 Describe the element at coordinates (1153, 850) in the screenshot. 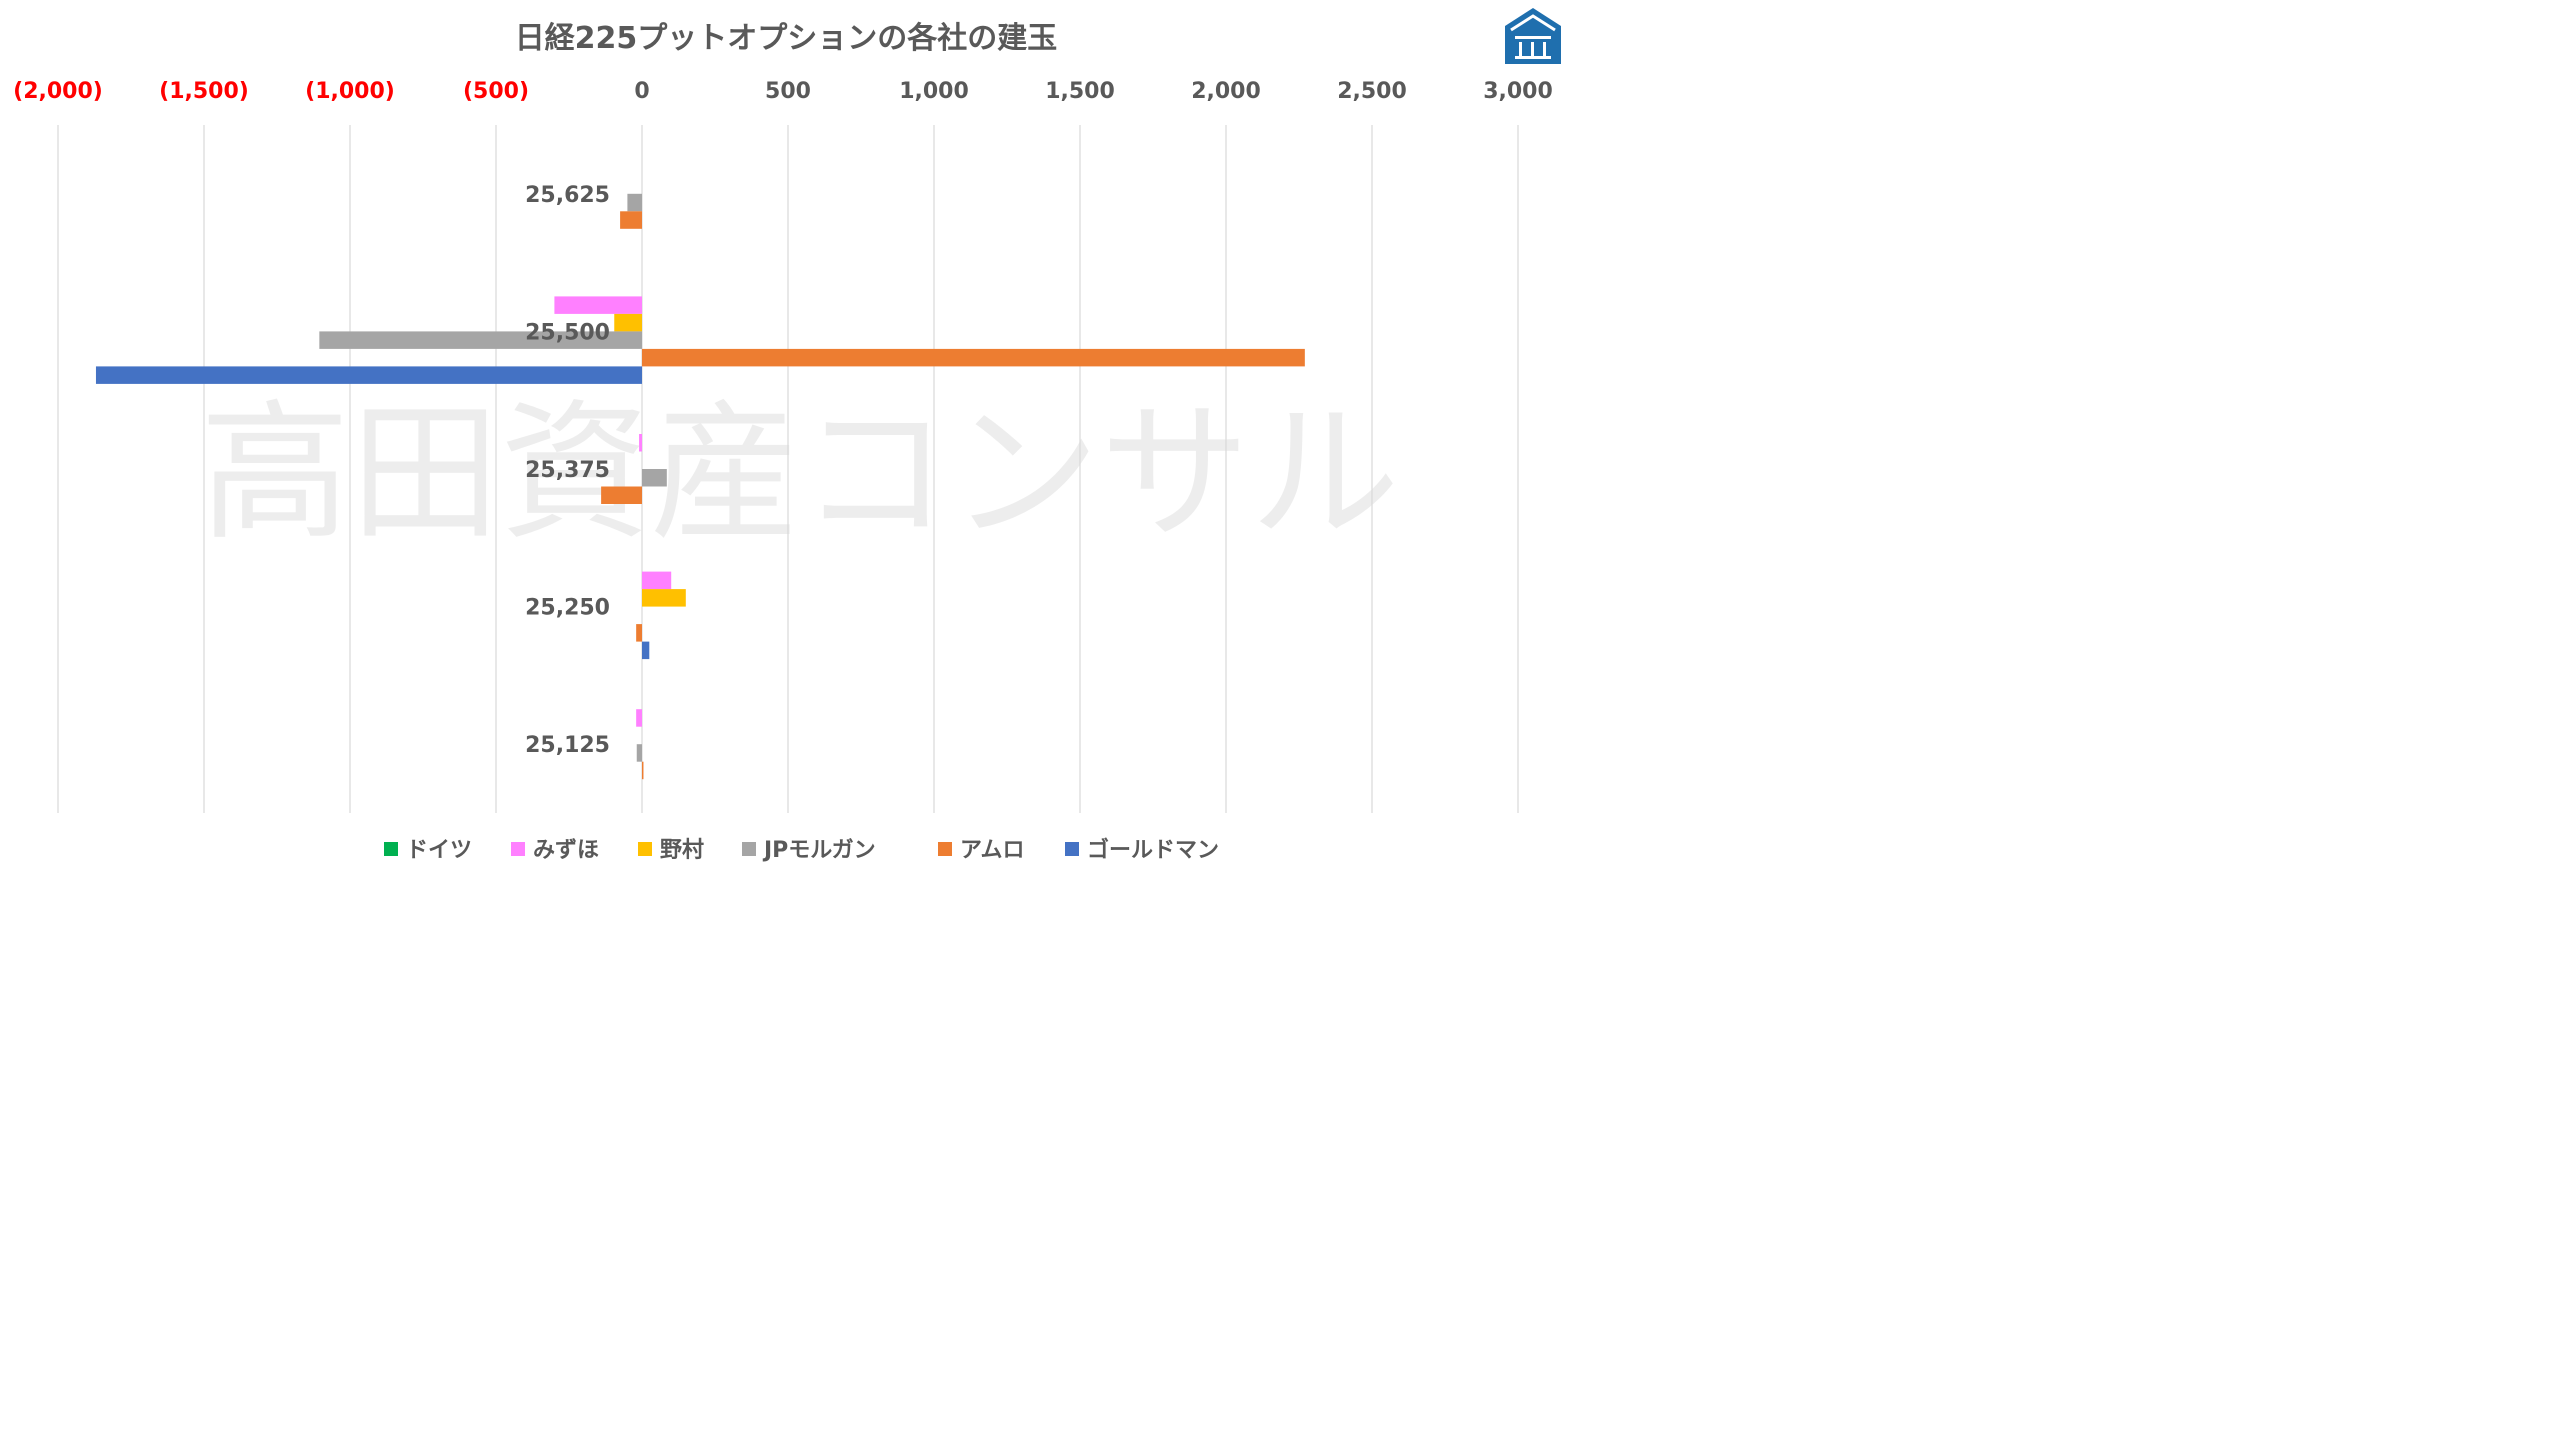

I see `legend-label: ゴールドマン` at that location.